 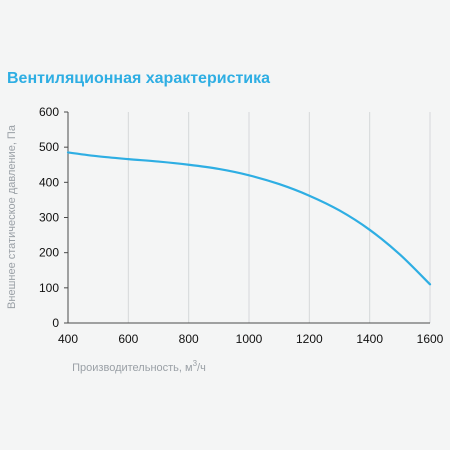 What do you see at coordinates (49, 182) in the screenshot?
I see `y-tick-label-400: 400` at bounding box center [49, 182].